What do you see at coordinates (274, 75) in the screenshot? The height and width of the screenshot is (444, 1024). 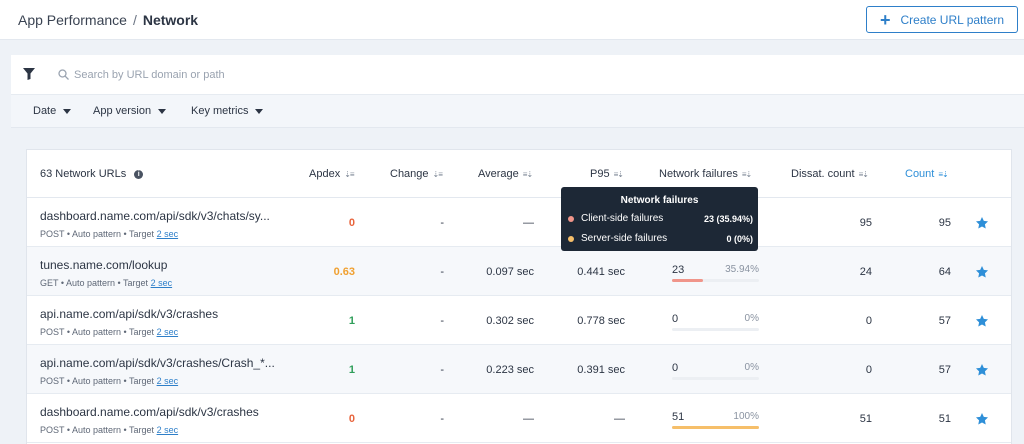 I see `search-input` at bounding box center [274, 75].